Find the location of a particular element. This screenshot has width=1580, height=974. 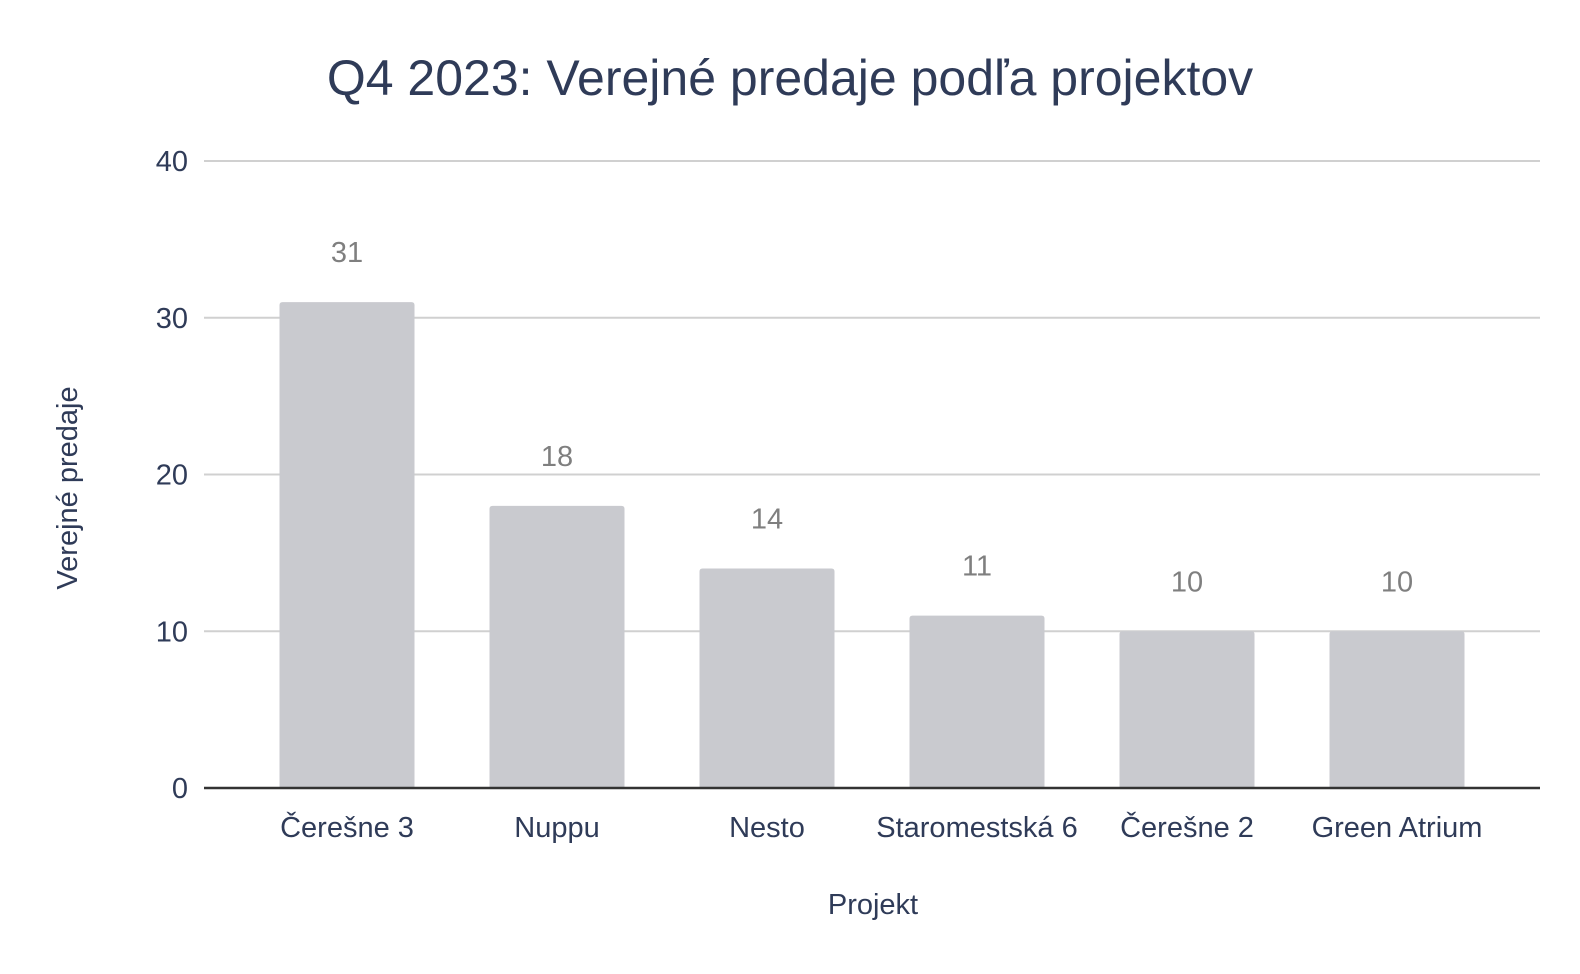

x-tick-label: Nesto is located at coordinates (767, 828).